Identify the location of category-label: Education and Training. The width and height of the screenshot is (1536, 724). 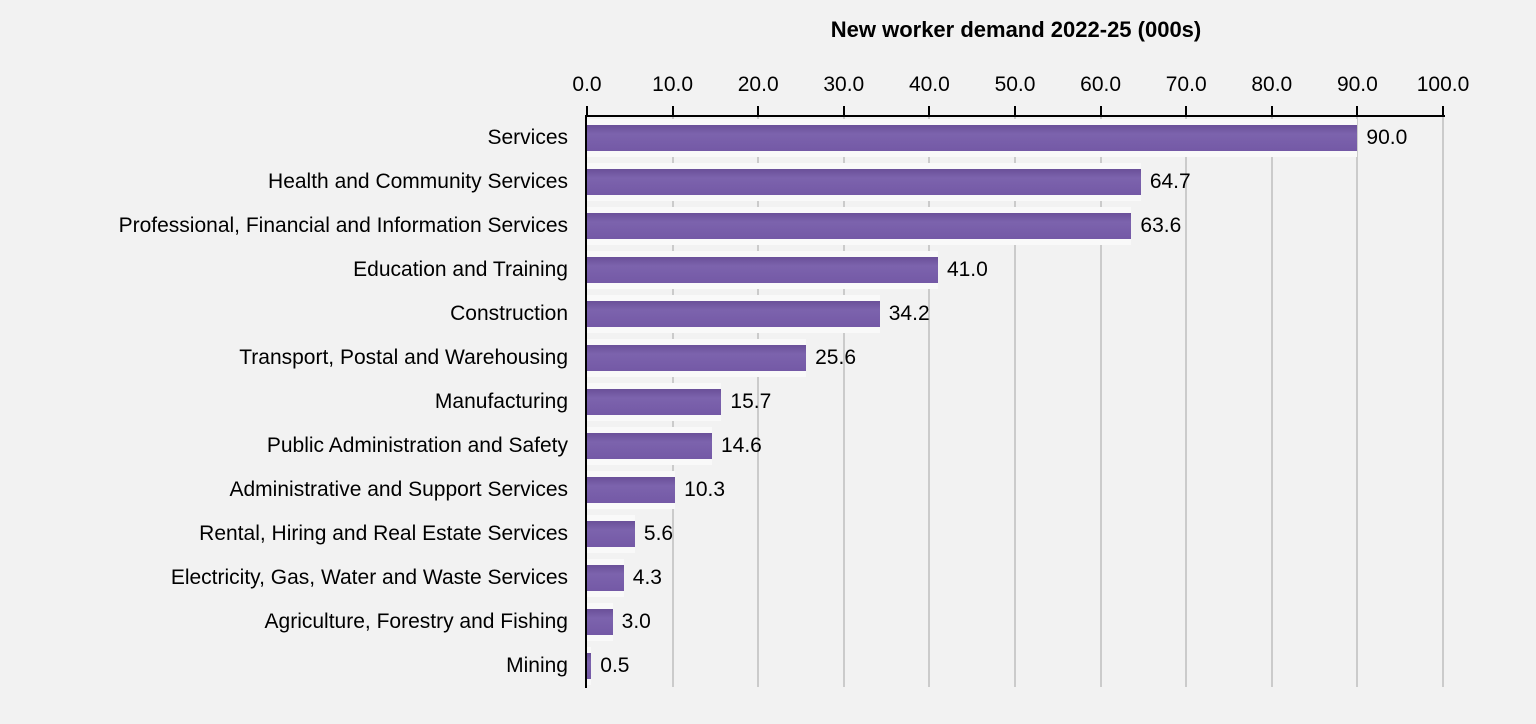
(460, 269).